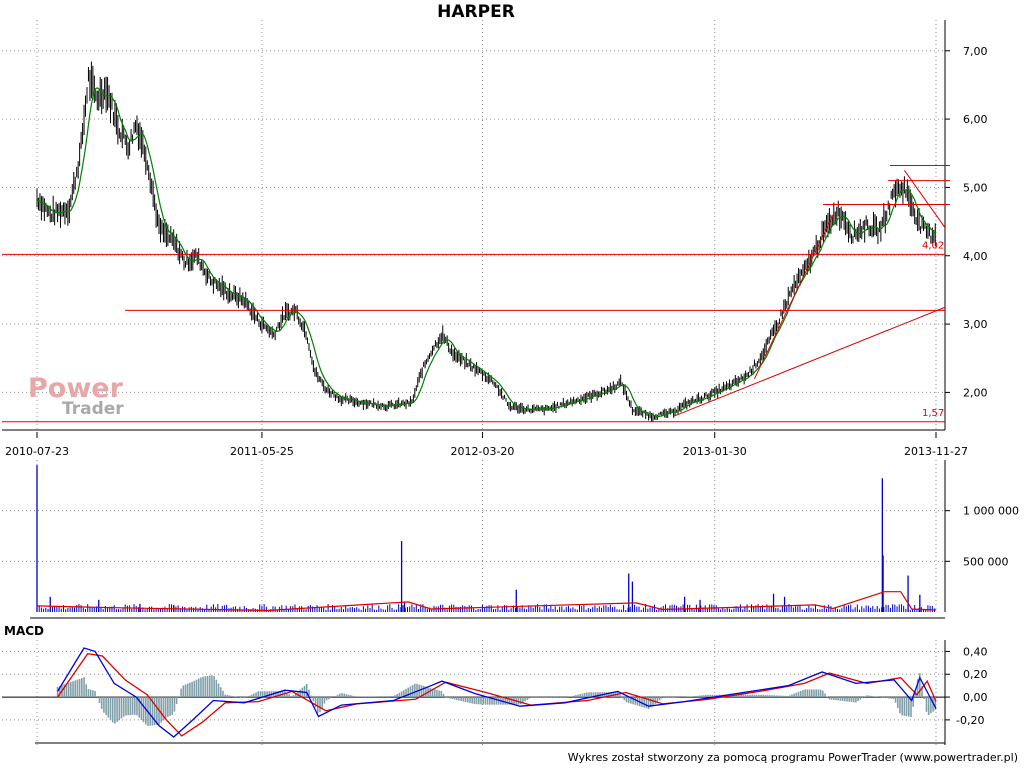 This screenshot has width=1024, height=772. I want to click on y-tick-label: -0,20, so click(970, 720).